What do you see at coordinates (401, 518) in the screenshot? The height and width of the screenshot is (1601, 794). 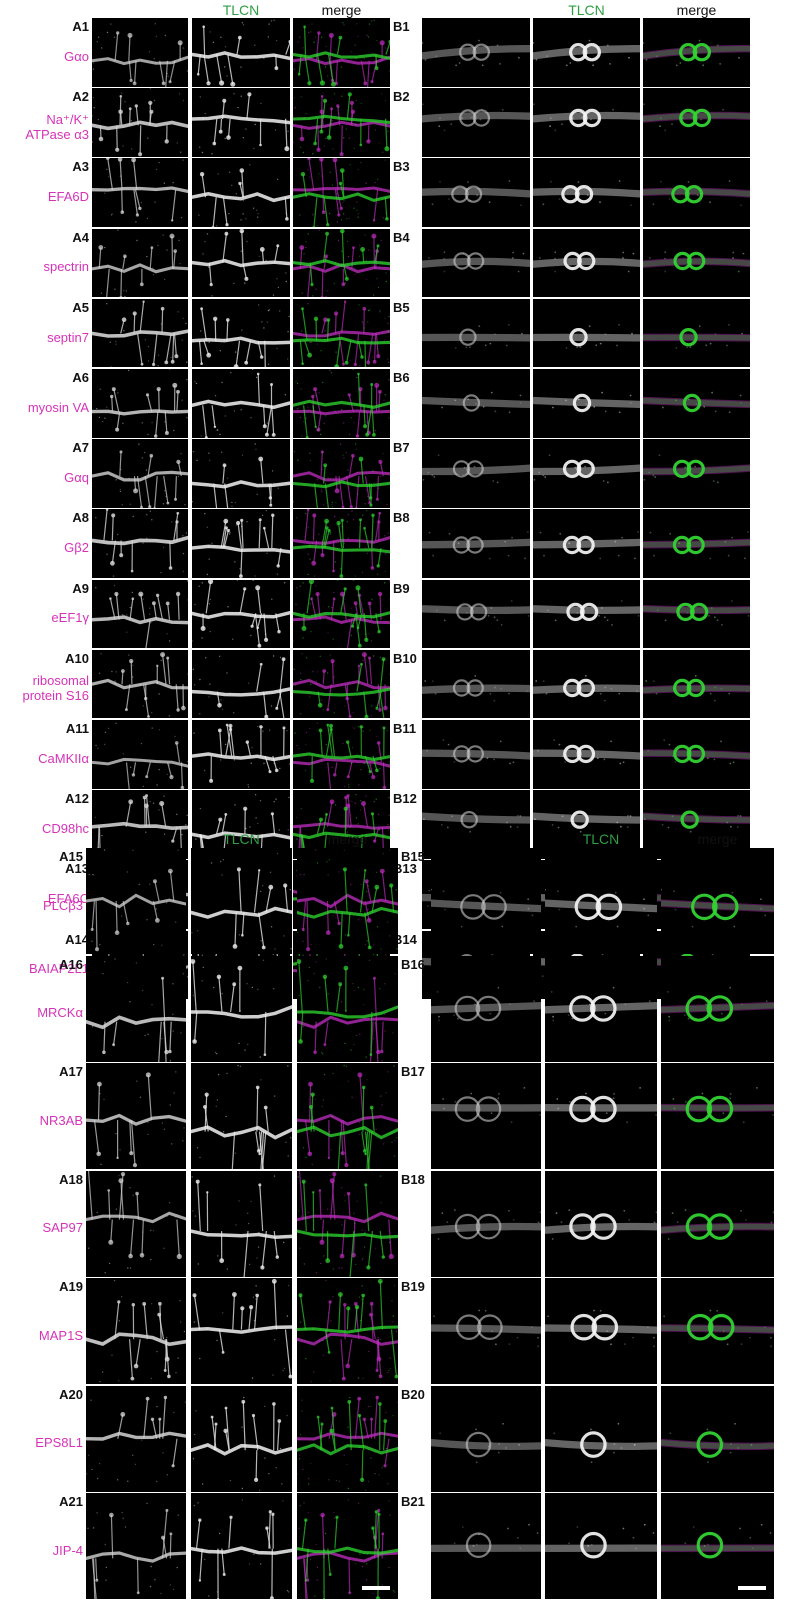 I see `panel-label-b: B8` at bounding box center [401, 518].